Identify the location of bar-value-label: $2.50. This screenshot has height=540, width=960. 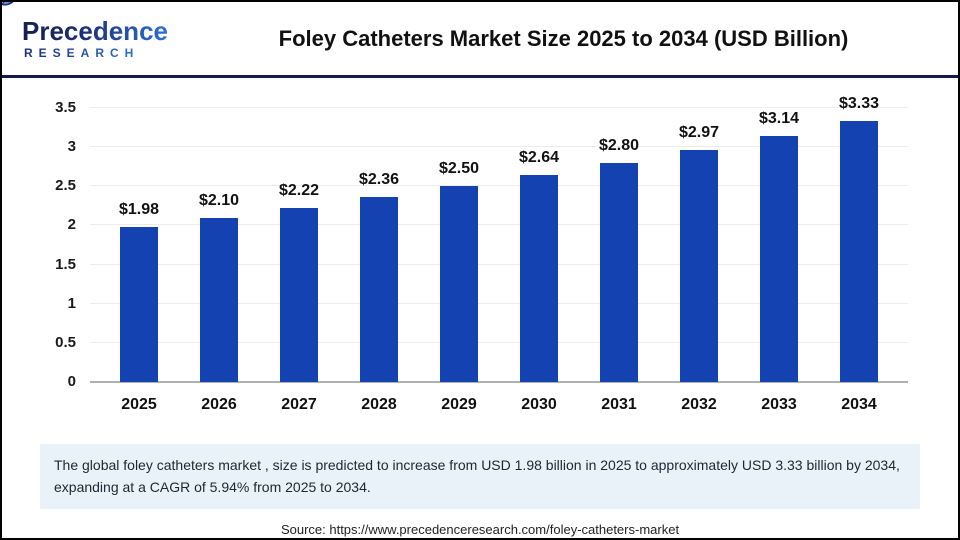
(459, 169).